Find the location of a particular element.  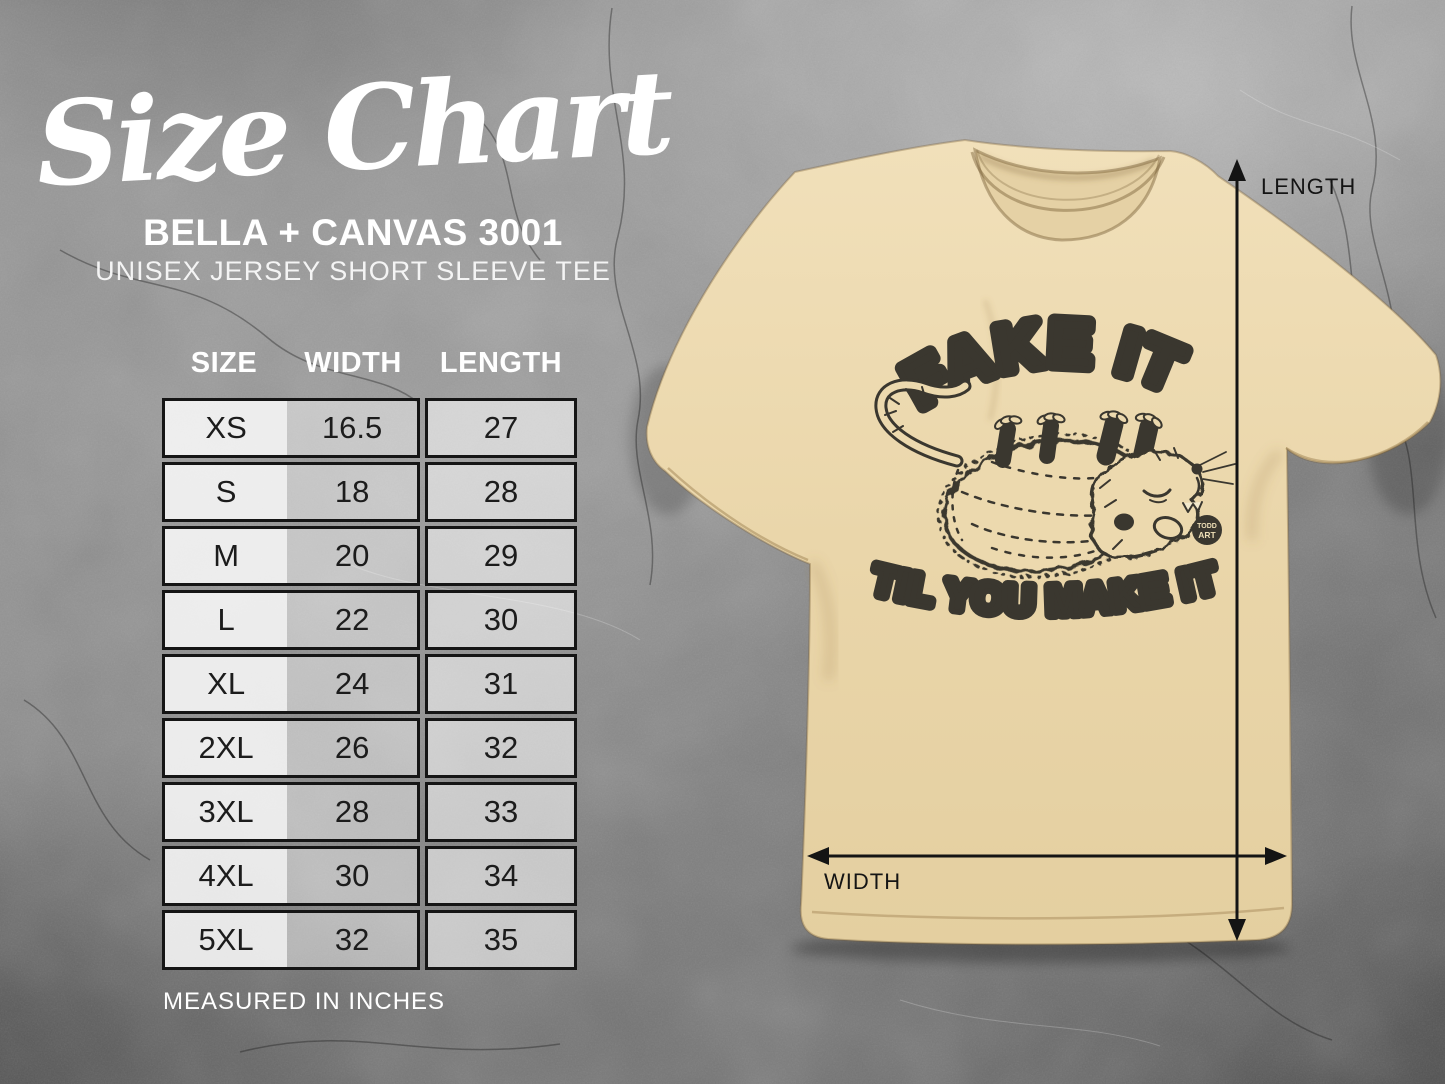

size-cell: XS is located at coordinates (226, 428).